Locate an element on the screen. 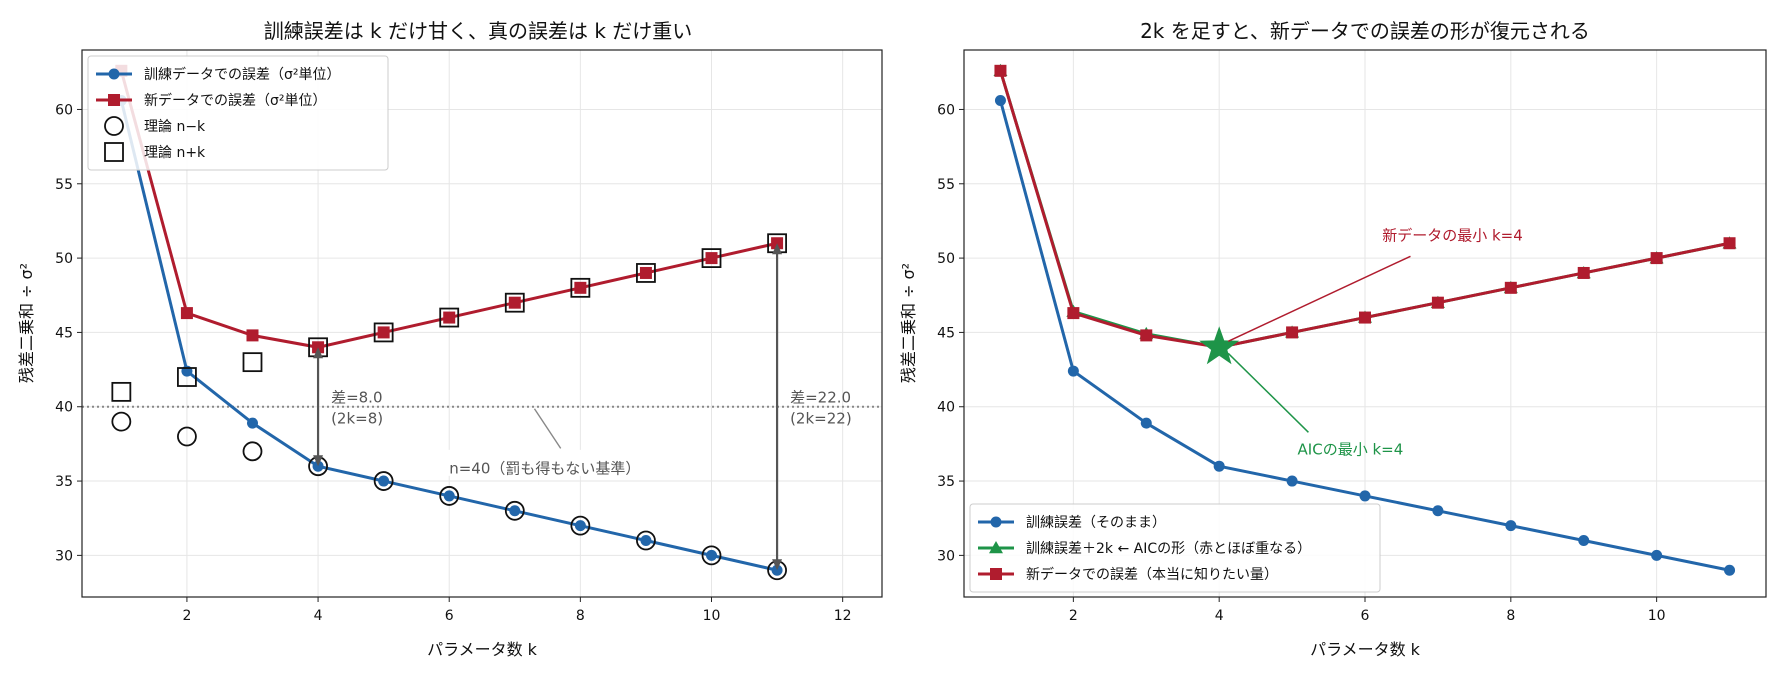  annotation-label: 新データの最小 k=4 is located at coordinates (1452, 235).